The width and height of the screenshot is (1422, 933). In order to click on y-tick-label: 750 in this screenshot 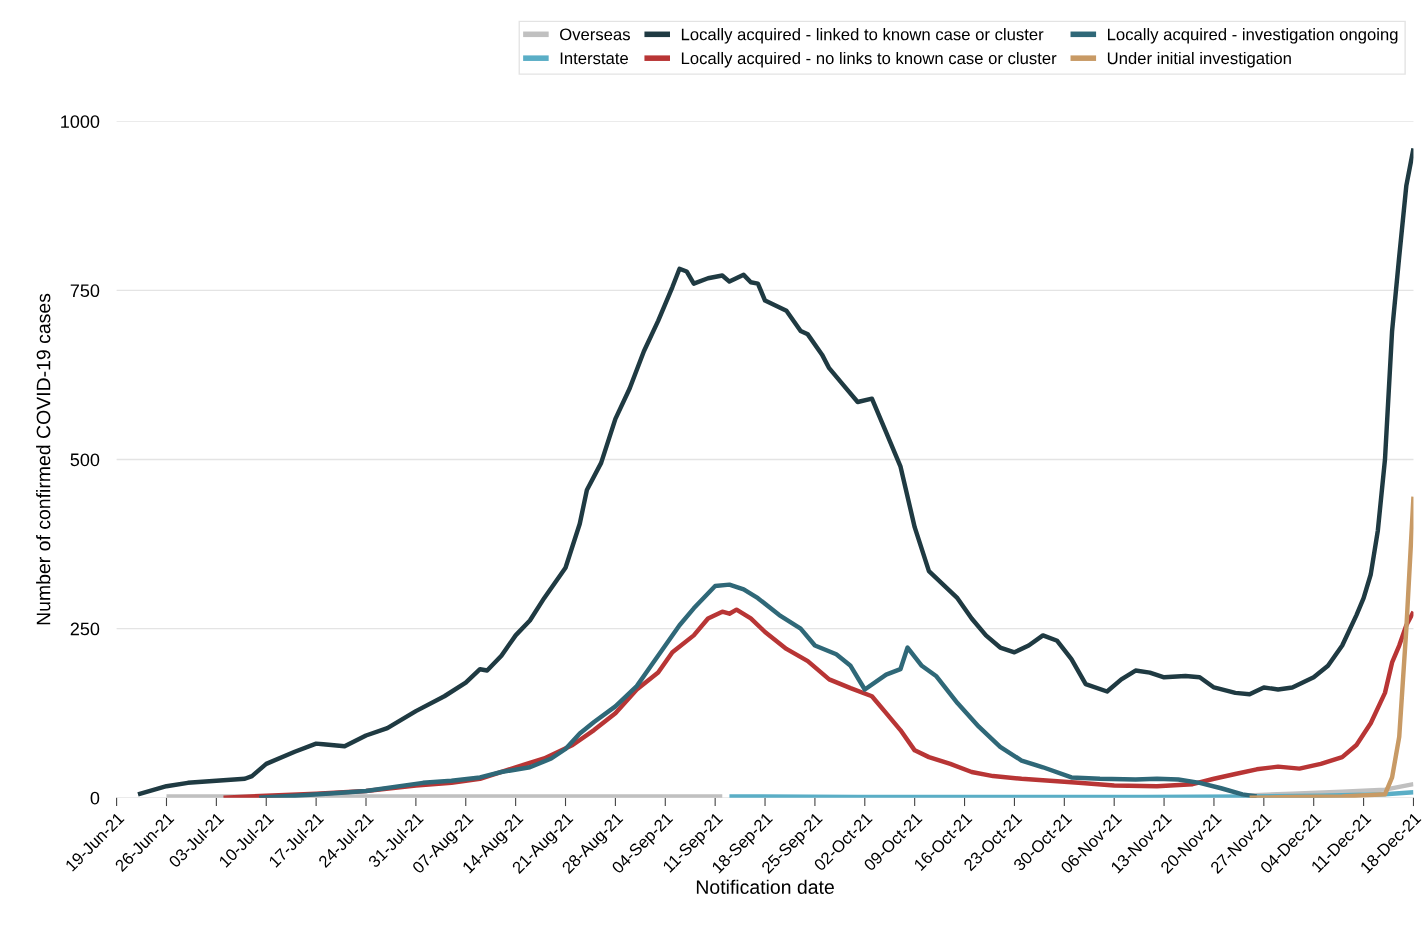, I will do `click(85, 291)`.